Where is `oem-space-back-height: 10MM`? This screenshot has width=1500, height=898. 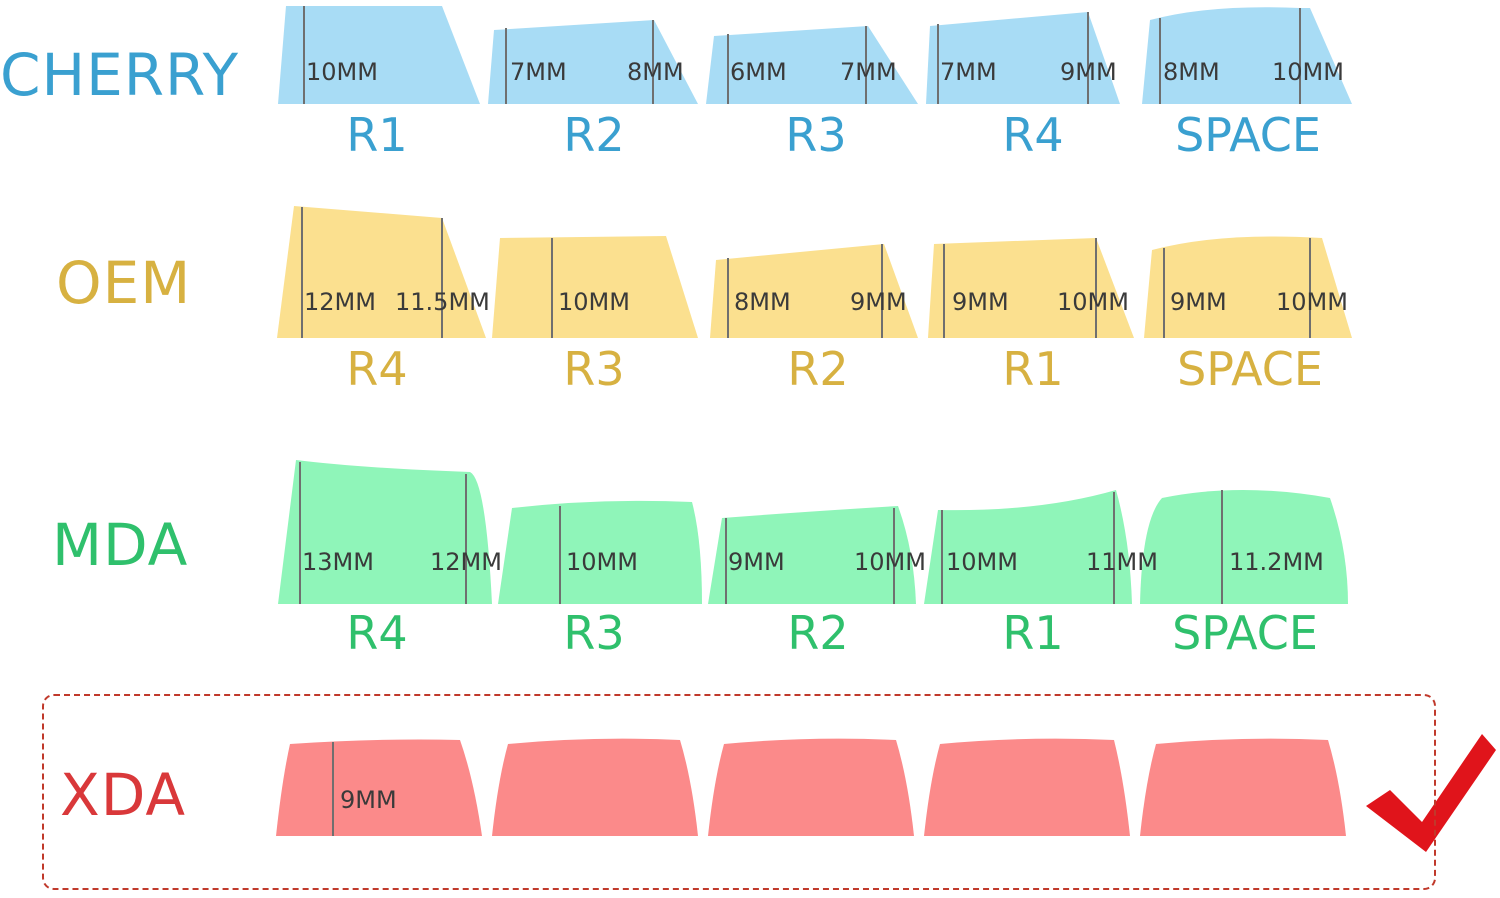 oem-space-back-height: 10MM is located at coordinates (1312, 302).